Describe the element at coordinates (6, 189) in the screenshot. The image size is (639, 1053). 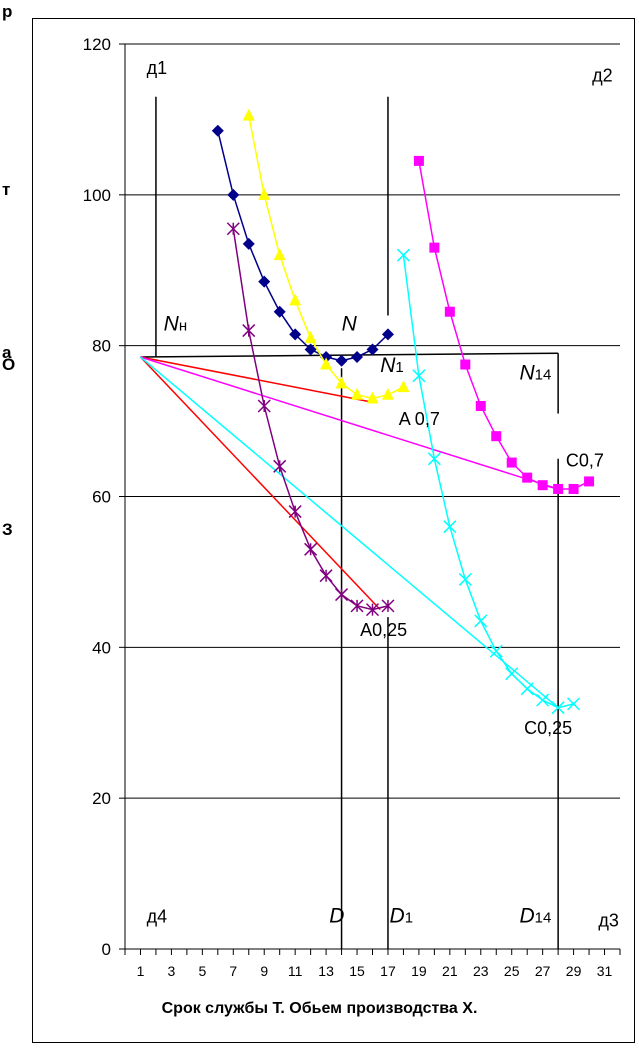
I see `y-axis-title-letter: т` at that location.